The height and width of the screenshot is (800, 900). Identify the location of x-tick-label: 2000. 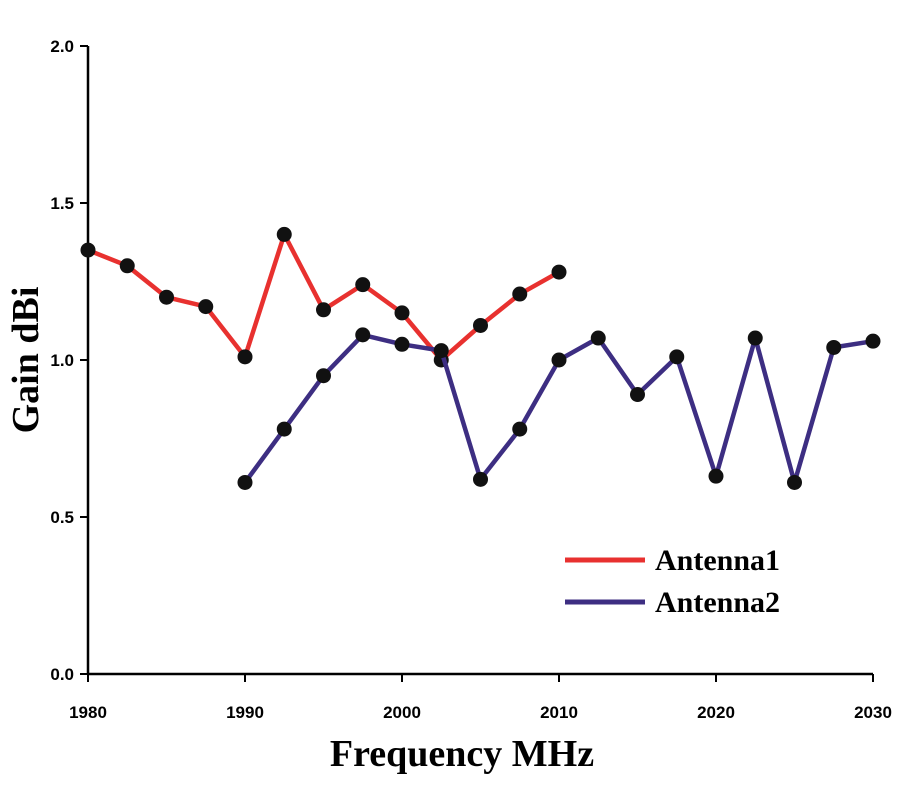
(402, 712).